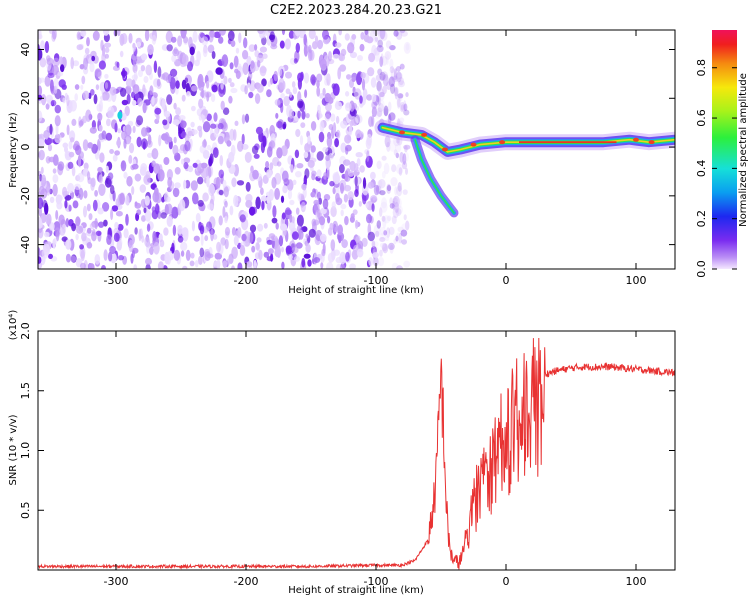 The image size is (750, 600). Describe the element at coordinates (356, 590) in the screenshot. I see `snr-x-axis-label: Height of straight line (km)` at that location.